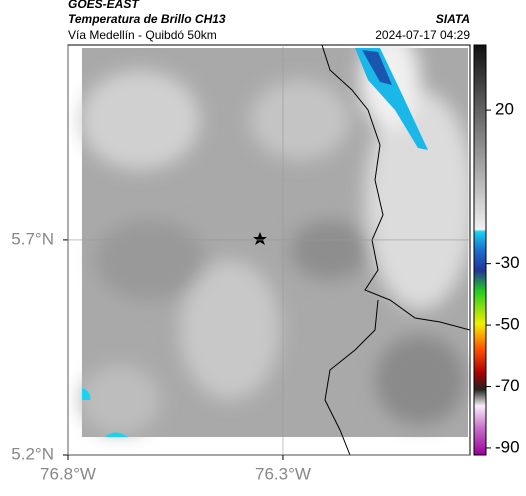 This screenshot has height=496, width=526. What do you see at coordinates (104, 5) in the screenshot?
I see `source: GOES-EAST` at bounding box center [104, 5].